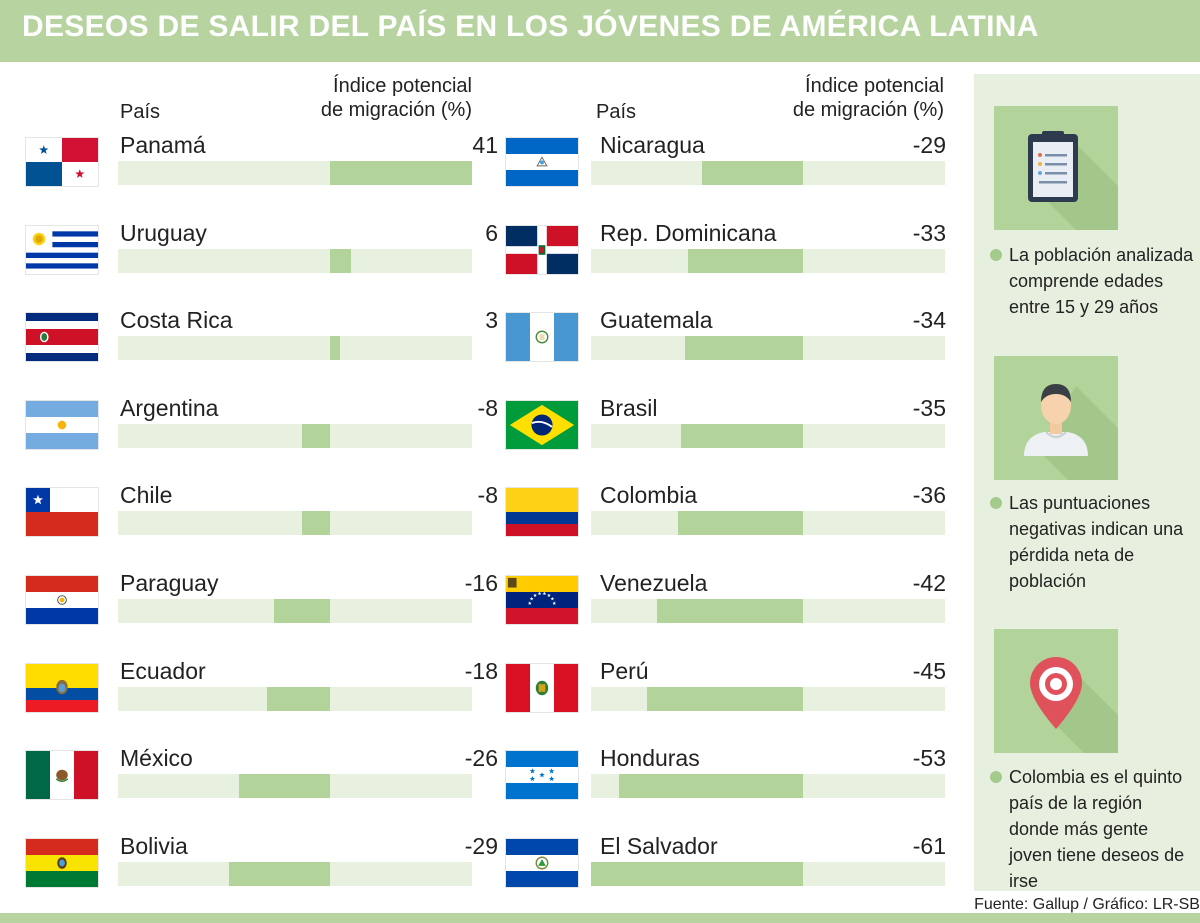  I want to click on bar-row: Paraguay -16, so click(261, 612).